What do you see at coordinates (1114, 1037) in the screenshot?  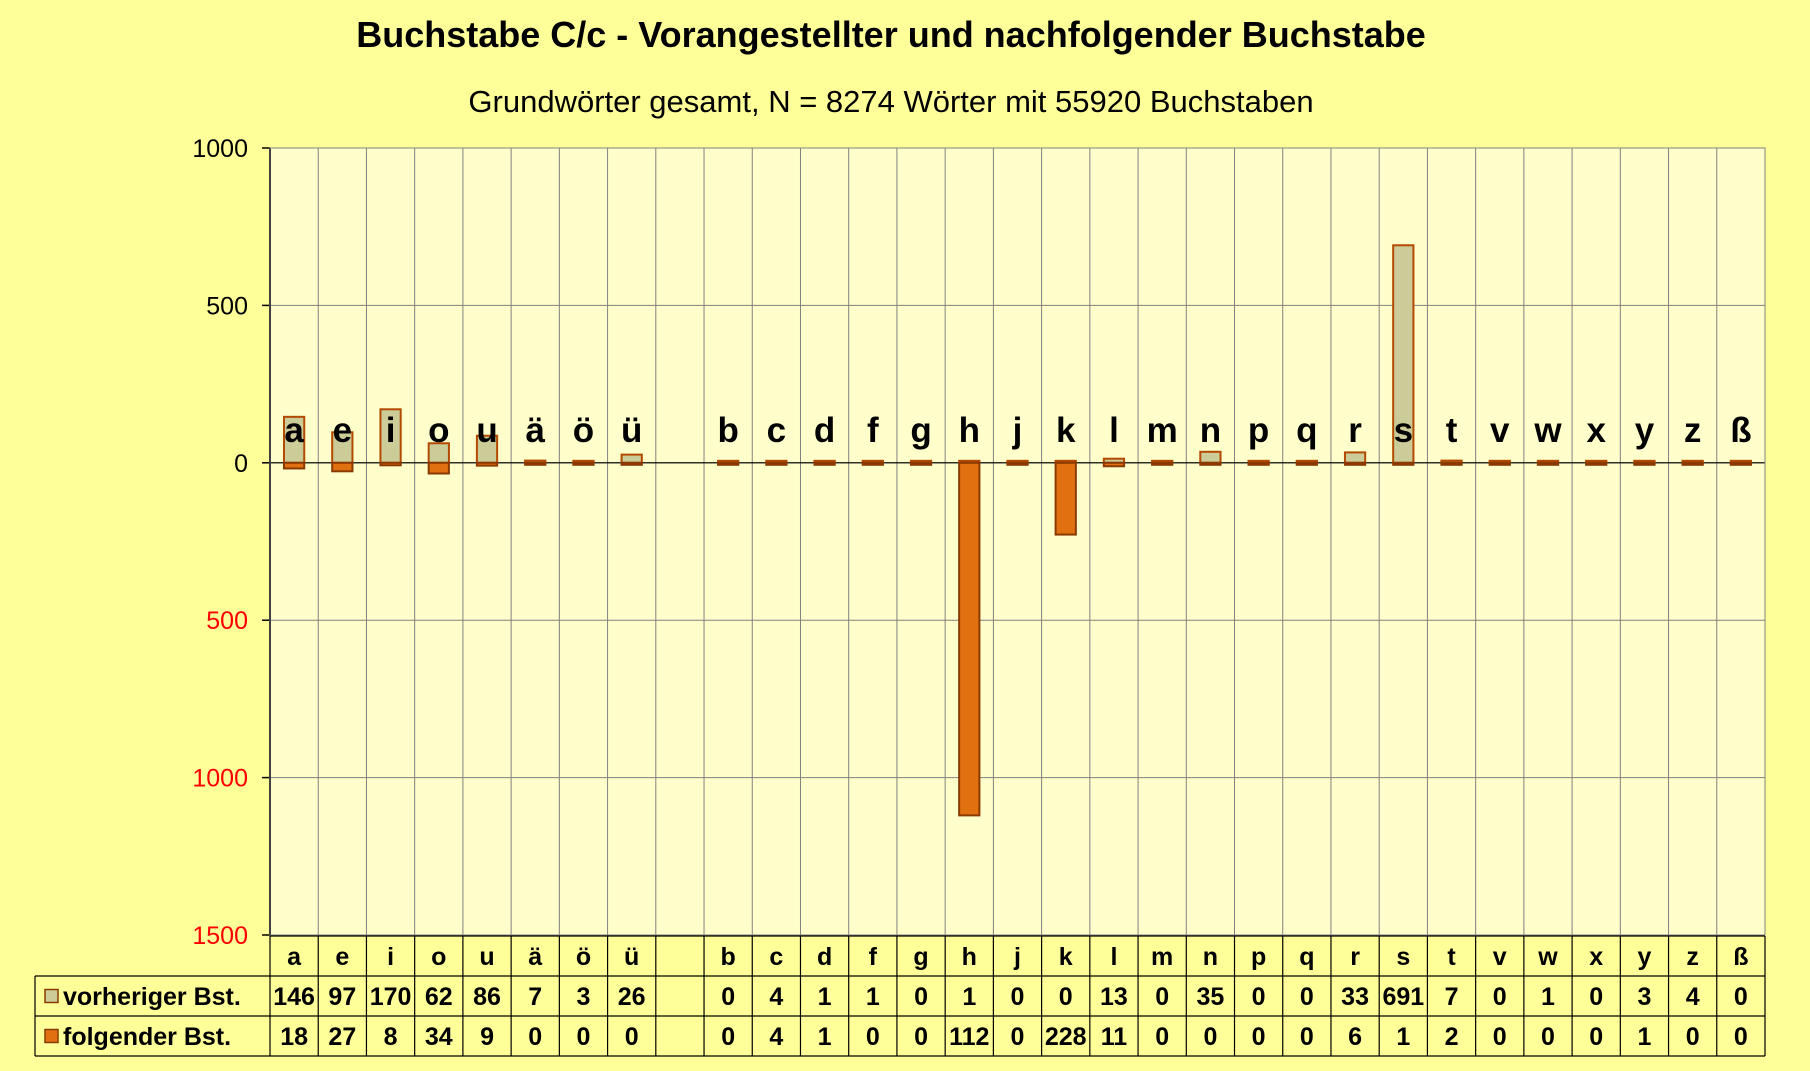 I see `table-value-folgender: 11` at bounding box center [1114, 1037].